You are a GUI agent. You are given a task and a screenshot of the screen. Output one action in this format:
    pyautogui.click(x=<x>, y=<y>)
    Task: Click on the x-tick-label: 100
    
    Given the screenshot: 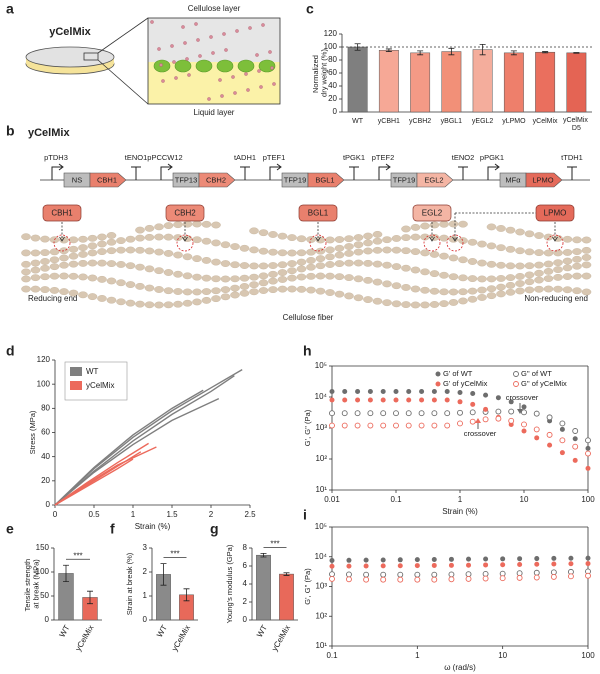 What is the action you would take?
    pyautogui.click(x=588, y=655)
    